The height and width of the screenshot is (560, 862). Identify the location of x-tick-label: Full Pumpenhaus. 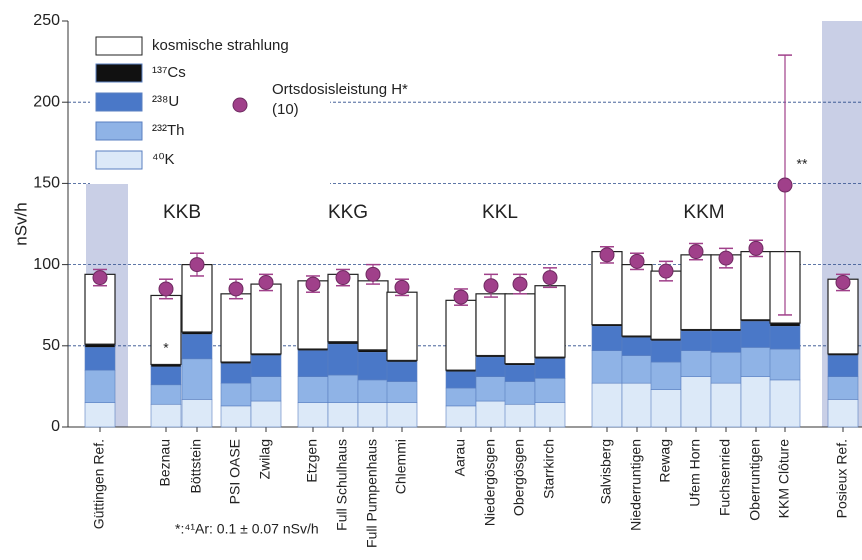
(372, 493).